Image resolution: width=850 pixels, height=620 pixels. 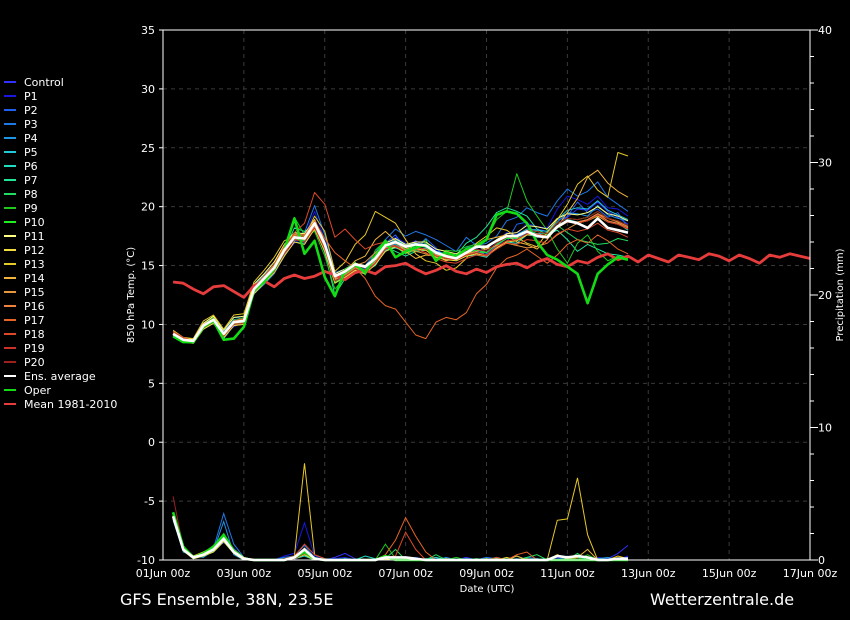 What do you see at coordinates (34, 222) in the screenshot?
I see `legend-label-p10: P10` at bounding box center [34, 222].